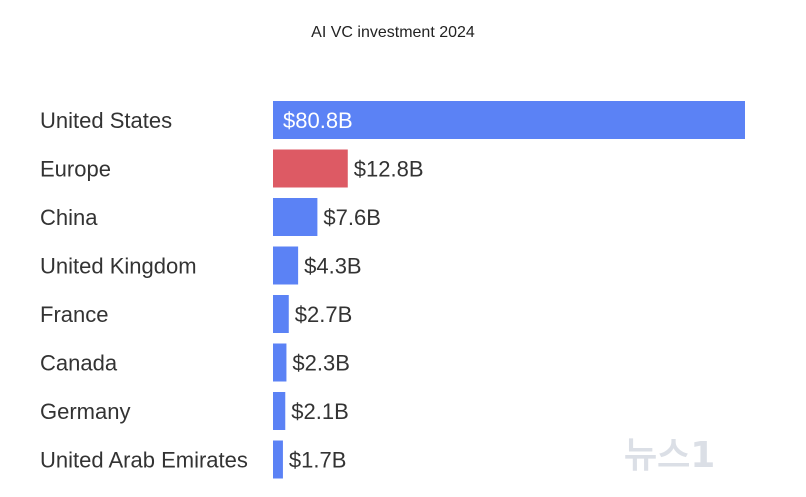 The height and width of the screenshot is (497, 806). What do you see at coordinates (74, 314) in the screenshot?
I see `category-label: France` at bounding box center [74, 314].